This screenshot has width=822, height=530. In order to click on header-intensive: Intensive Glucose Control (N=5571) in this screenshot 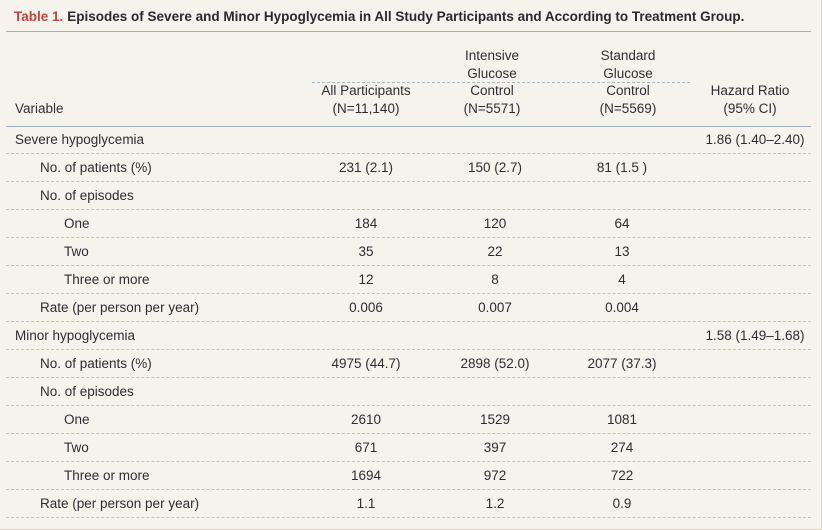, I will do `click(492, 82)`.